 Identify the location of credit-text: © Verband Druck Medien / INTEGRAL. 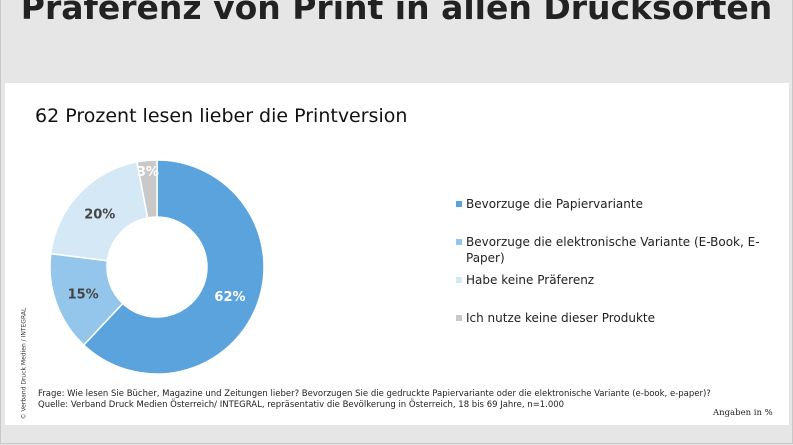
(24, 363).